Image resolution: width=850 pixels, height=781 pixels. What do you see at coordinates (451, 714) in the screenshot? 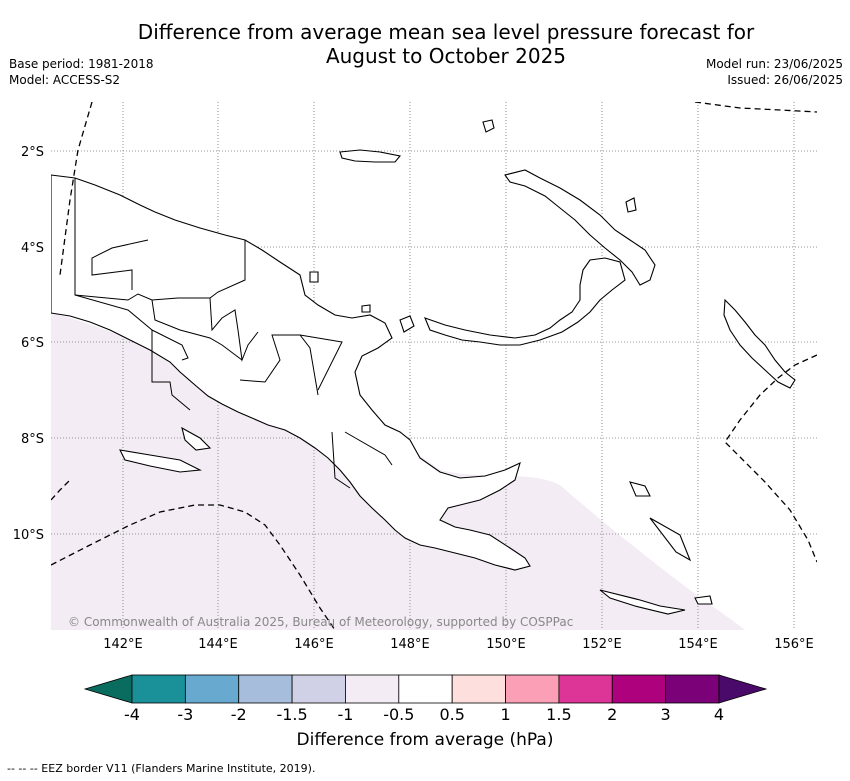
I see `colorbar-tick-label: 0.5` at bounding box center [451, 714].